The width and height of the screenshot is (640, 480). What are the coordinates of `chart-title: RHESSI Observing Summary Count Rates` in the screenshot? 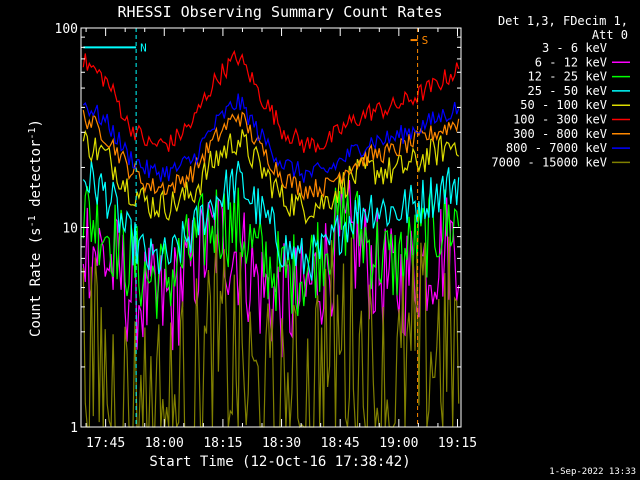 It's located at (279, 12).